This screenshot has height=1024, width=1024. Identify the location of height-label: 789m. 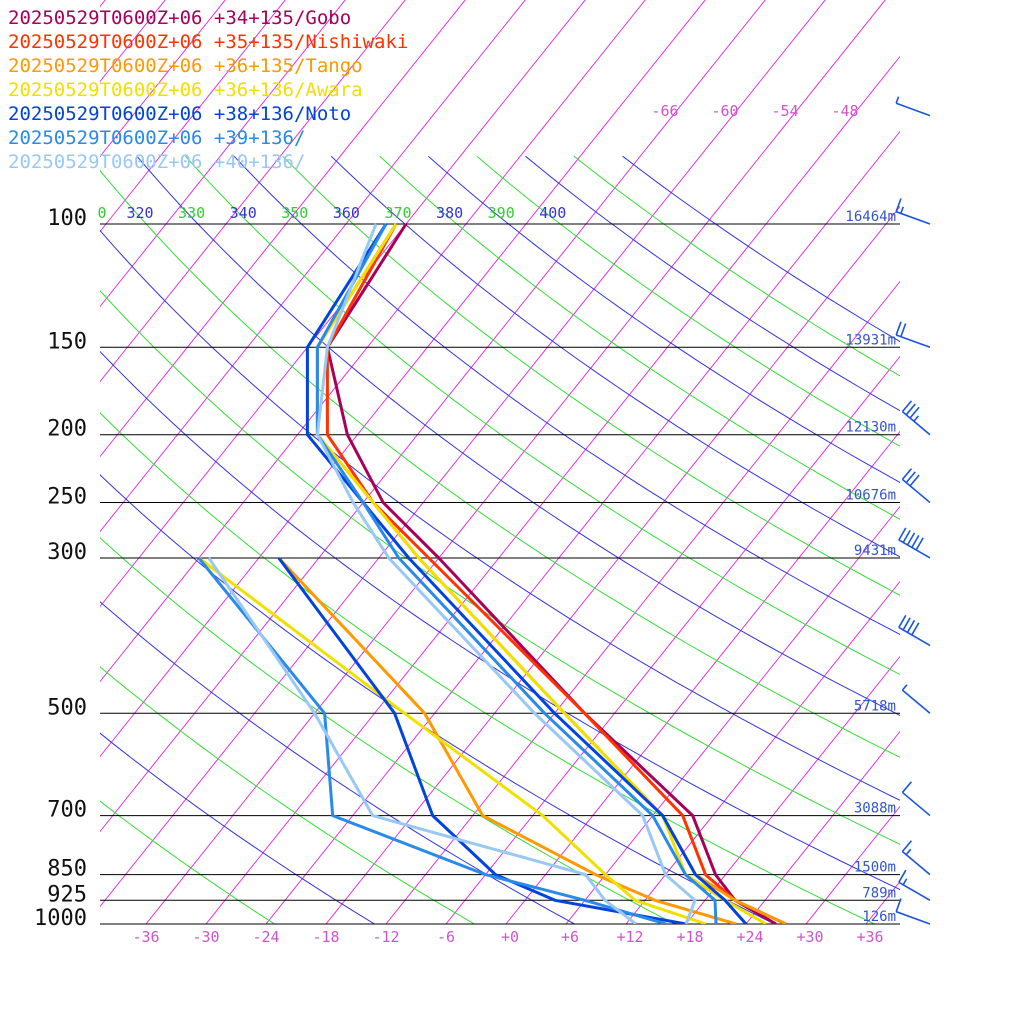
(879, 893).